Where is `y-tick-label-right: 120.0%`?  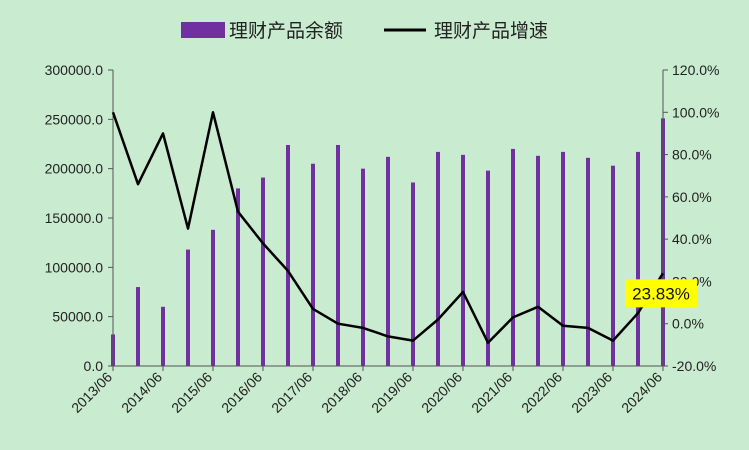 y-tick-label-right: 120.0% is located at coordinates (695, 70).